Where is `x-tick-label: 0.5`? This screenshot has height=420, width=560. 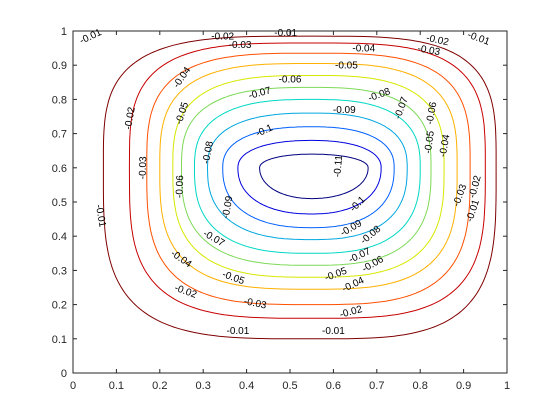 x-tick-label: 0.5 is located at coordinates (289, 386).